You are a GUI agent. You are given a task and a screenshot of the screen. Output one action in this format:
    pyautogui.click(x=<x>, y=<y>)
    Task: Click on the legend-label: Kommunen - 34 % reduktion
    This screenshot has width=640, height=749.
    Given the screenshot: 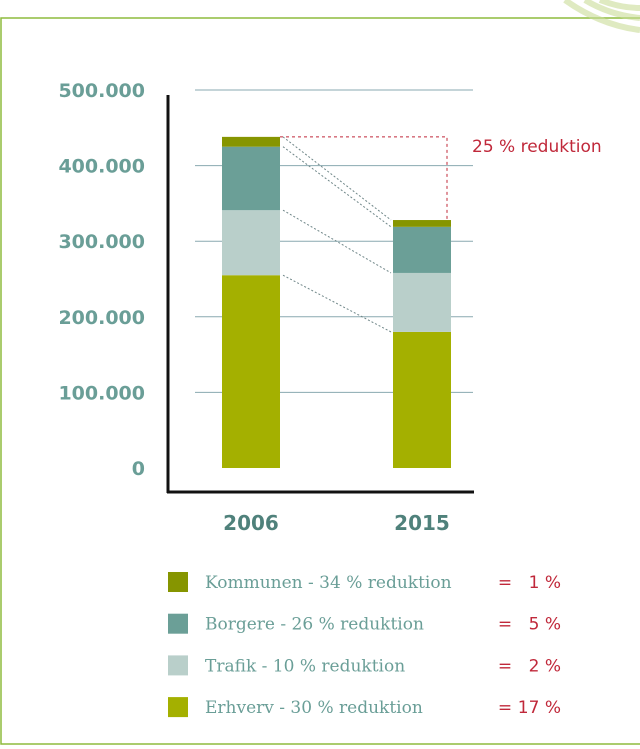 What is the action you would take?
    pyautogui.click(x=328, y=583)
    